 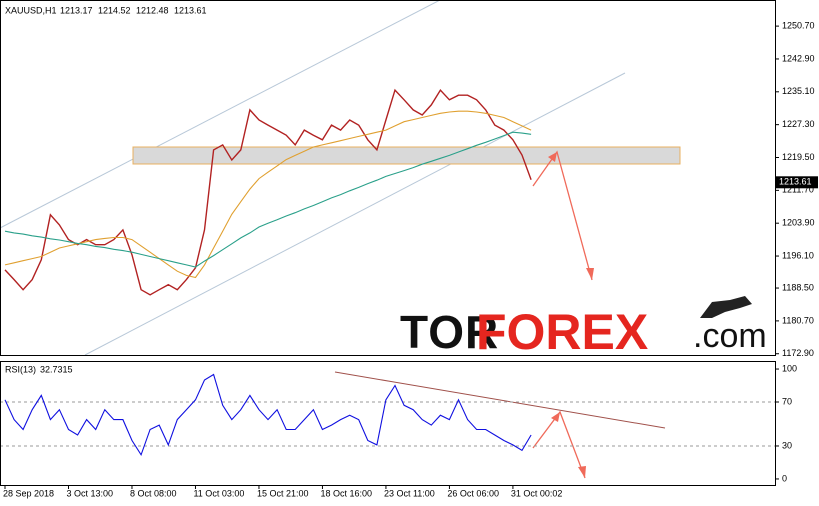 I want to click on ohlc-value: 1214.52, so click(x=114, y=10).